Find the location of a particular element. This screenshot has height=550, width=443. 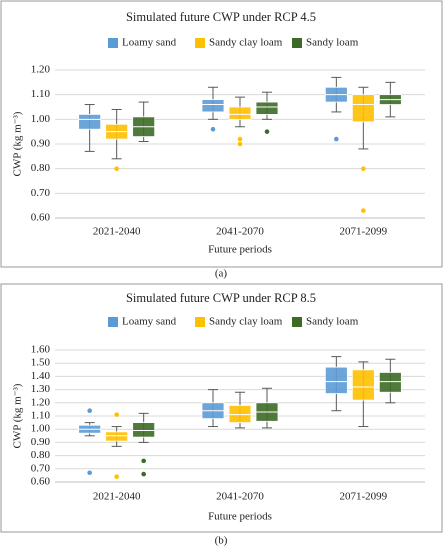

y-tick-label: 1.30 is located at coordinates (41, 389).